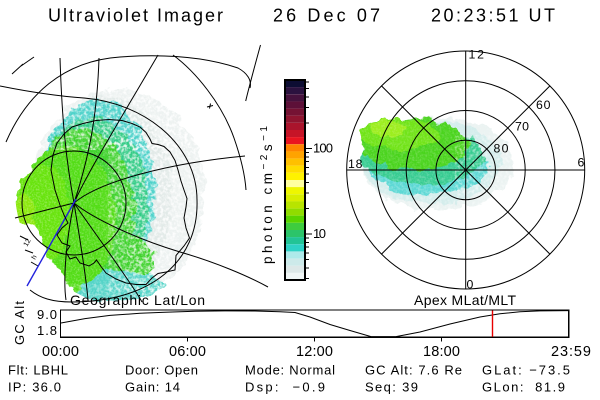 This screenshot has width=600, height=400. What do you see at coordinates (161, 370) in the screenshot?
I see `svg-text: Door: Open` at bounding box center [161, 370].